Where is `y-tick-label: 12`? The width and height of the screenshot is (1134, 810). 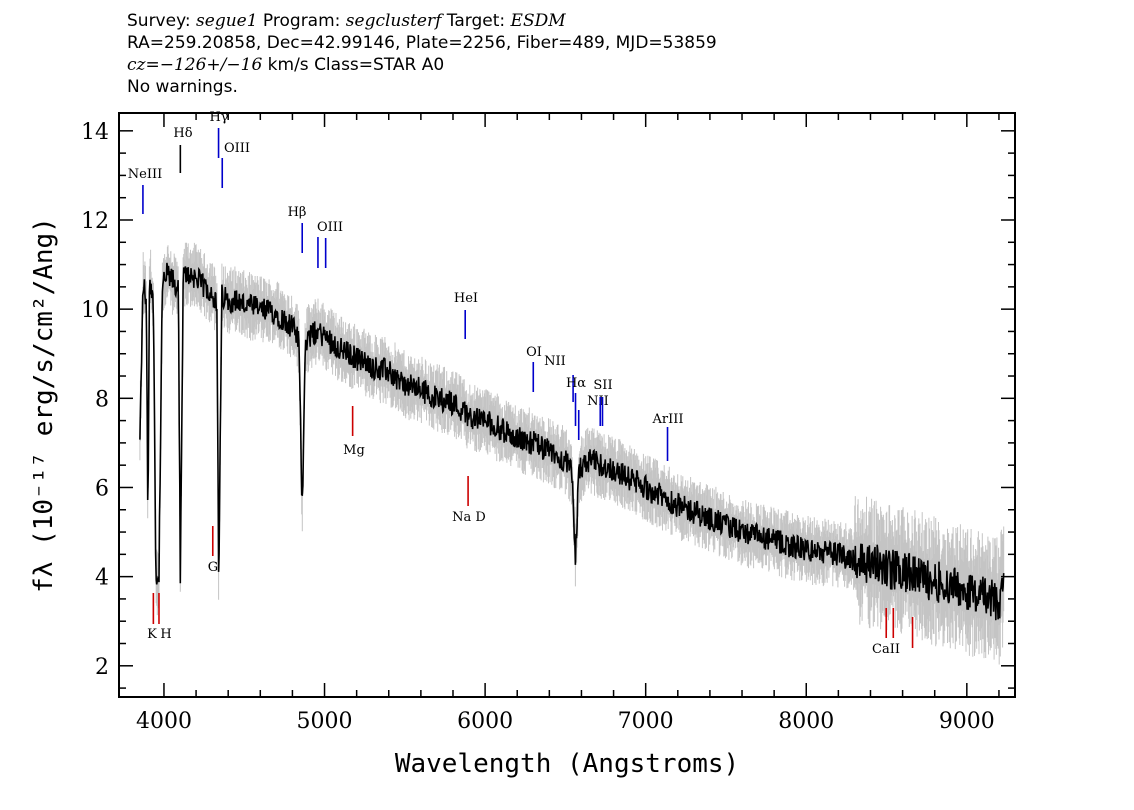
y-tick-label: 12 is located at coordinates (95, 221).